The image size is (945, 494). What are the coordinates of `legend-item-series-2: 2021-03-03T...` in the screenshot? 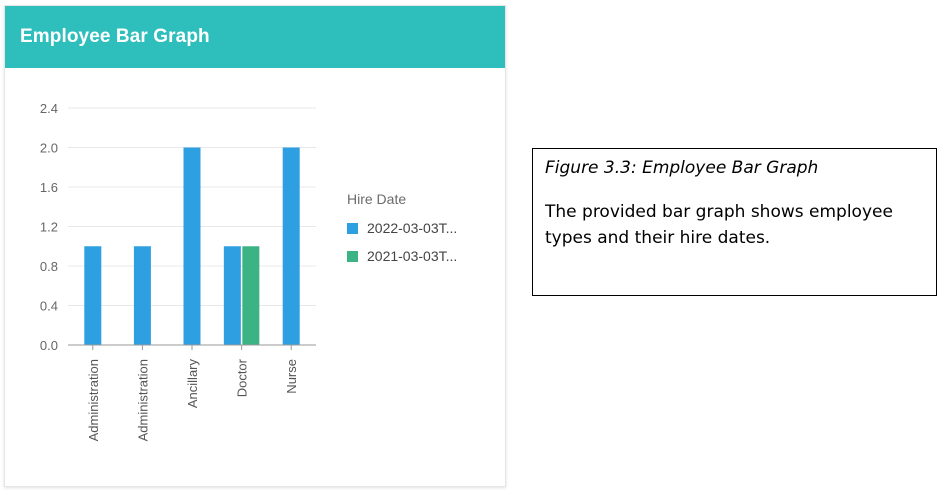 It's located at (402, 256).